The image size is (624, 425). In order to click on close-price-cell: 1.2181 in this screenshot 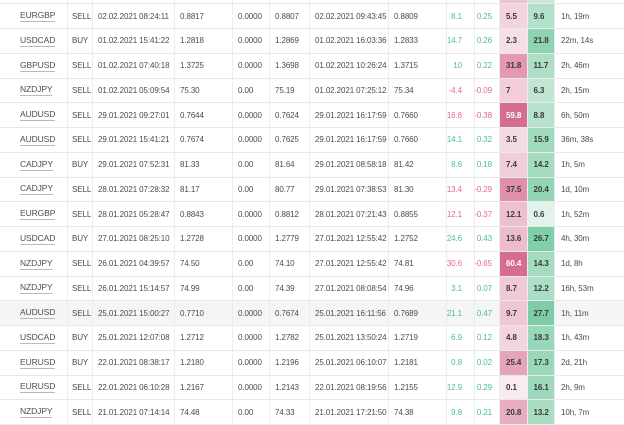, I will do `click(418, 362)`.